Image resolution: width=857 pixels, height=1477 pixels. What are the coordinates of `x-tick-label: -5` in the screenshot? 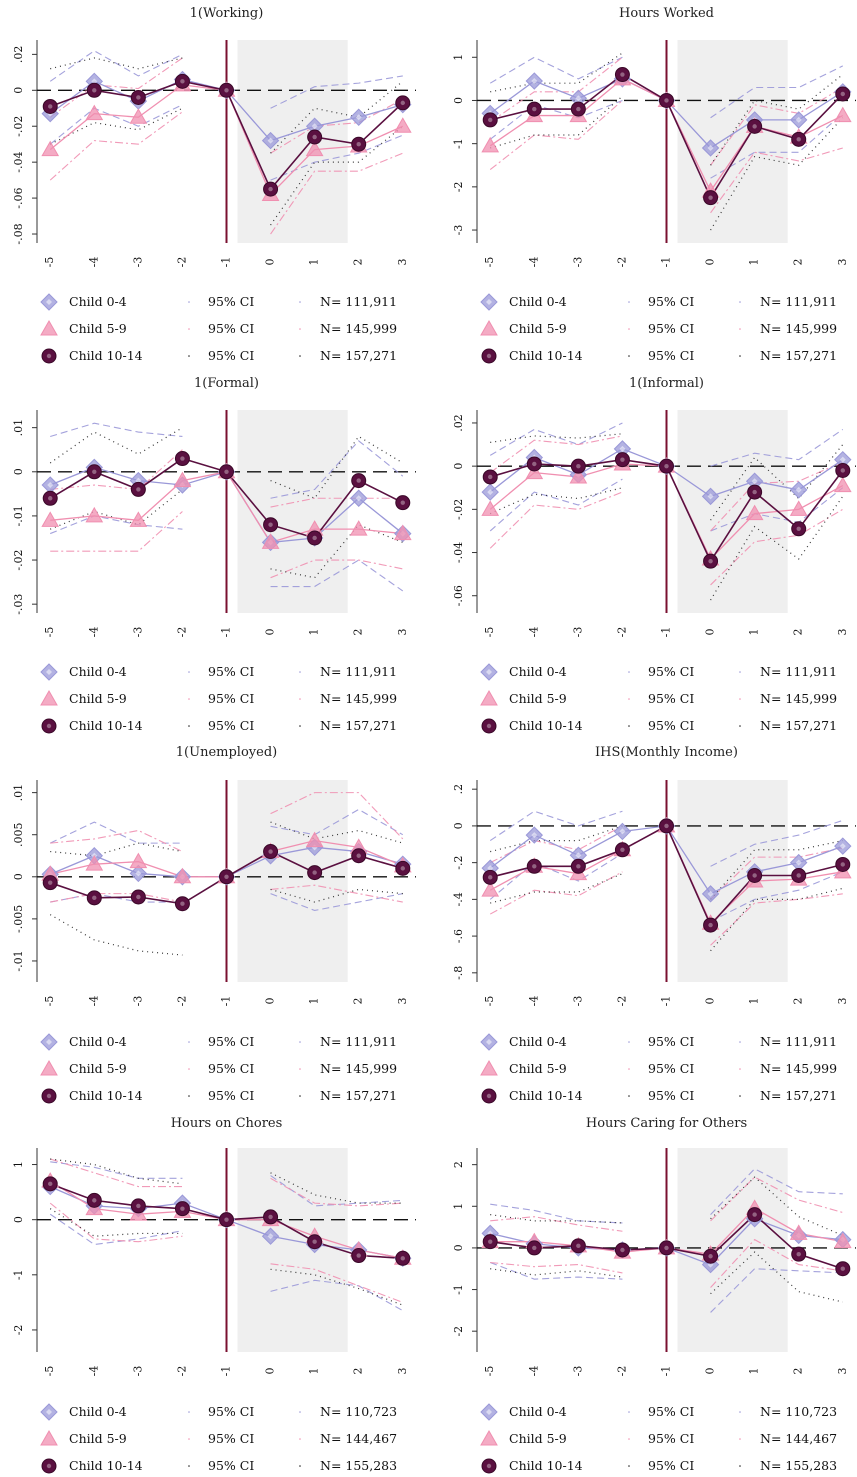 It's located at (49, 632).